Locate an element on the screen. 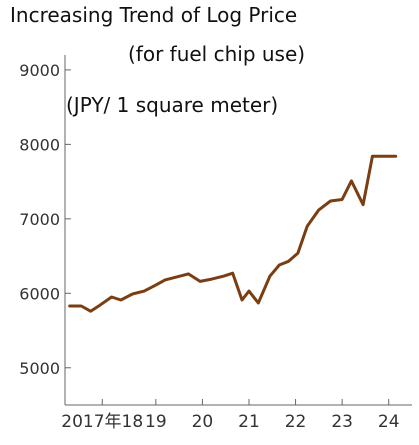  chart-title: Increasing Trend of Log Price is located at coordinates (154, 15).